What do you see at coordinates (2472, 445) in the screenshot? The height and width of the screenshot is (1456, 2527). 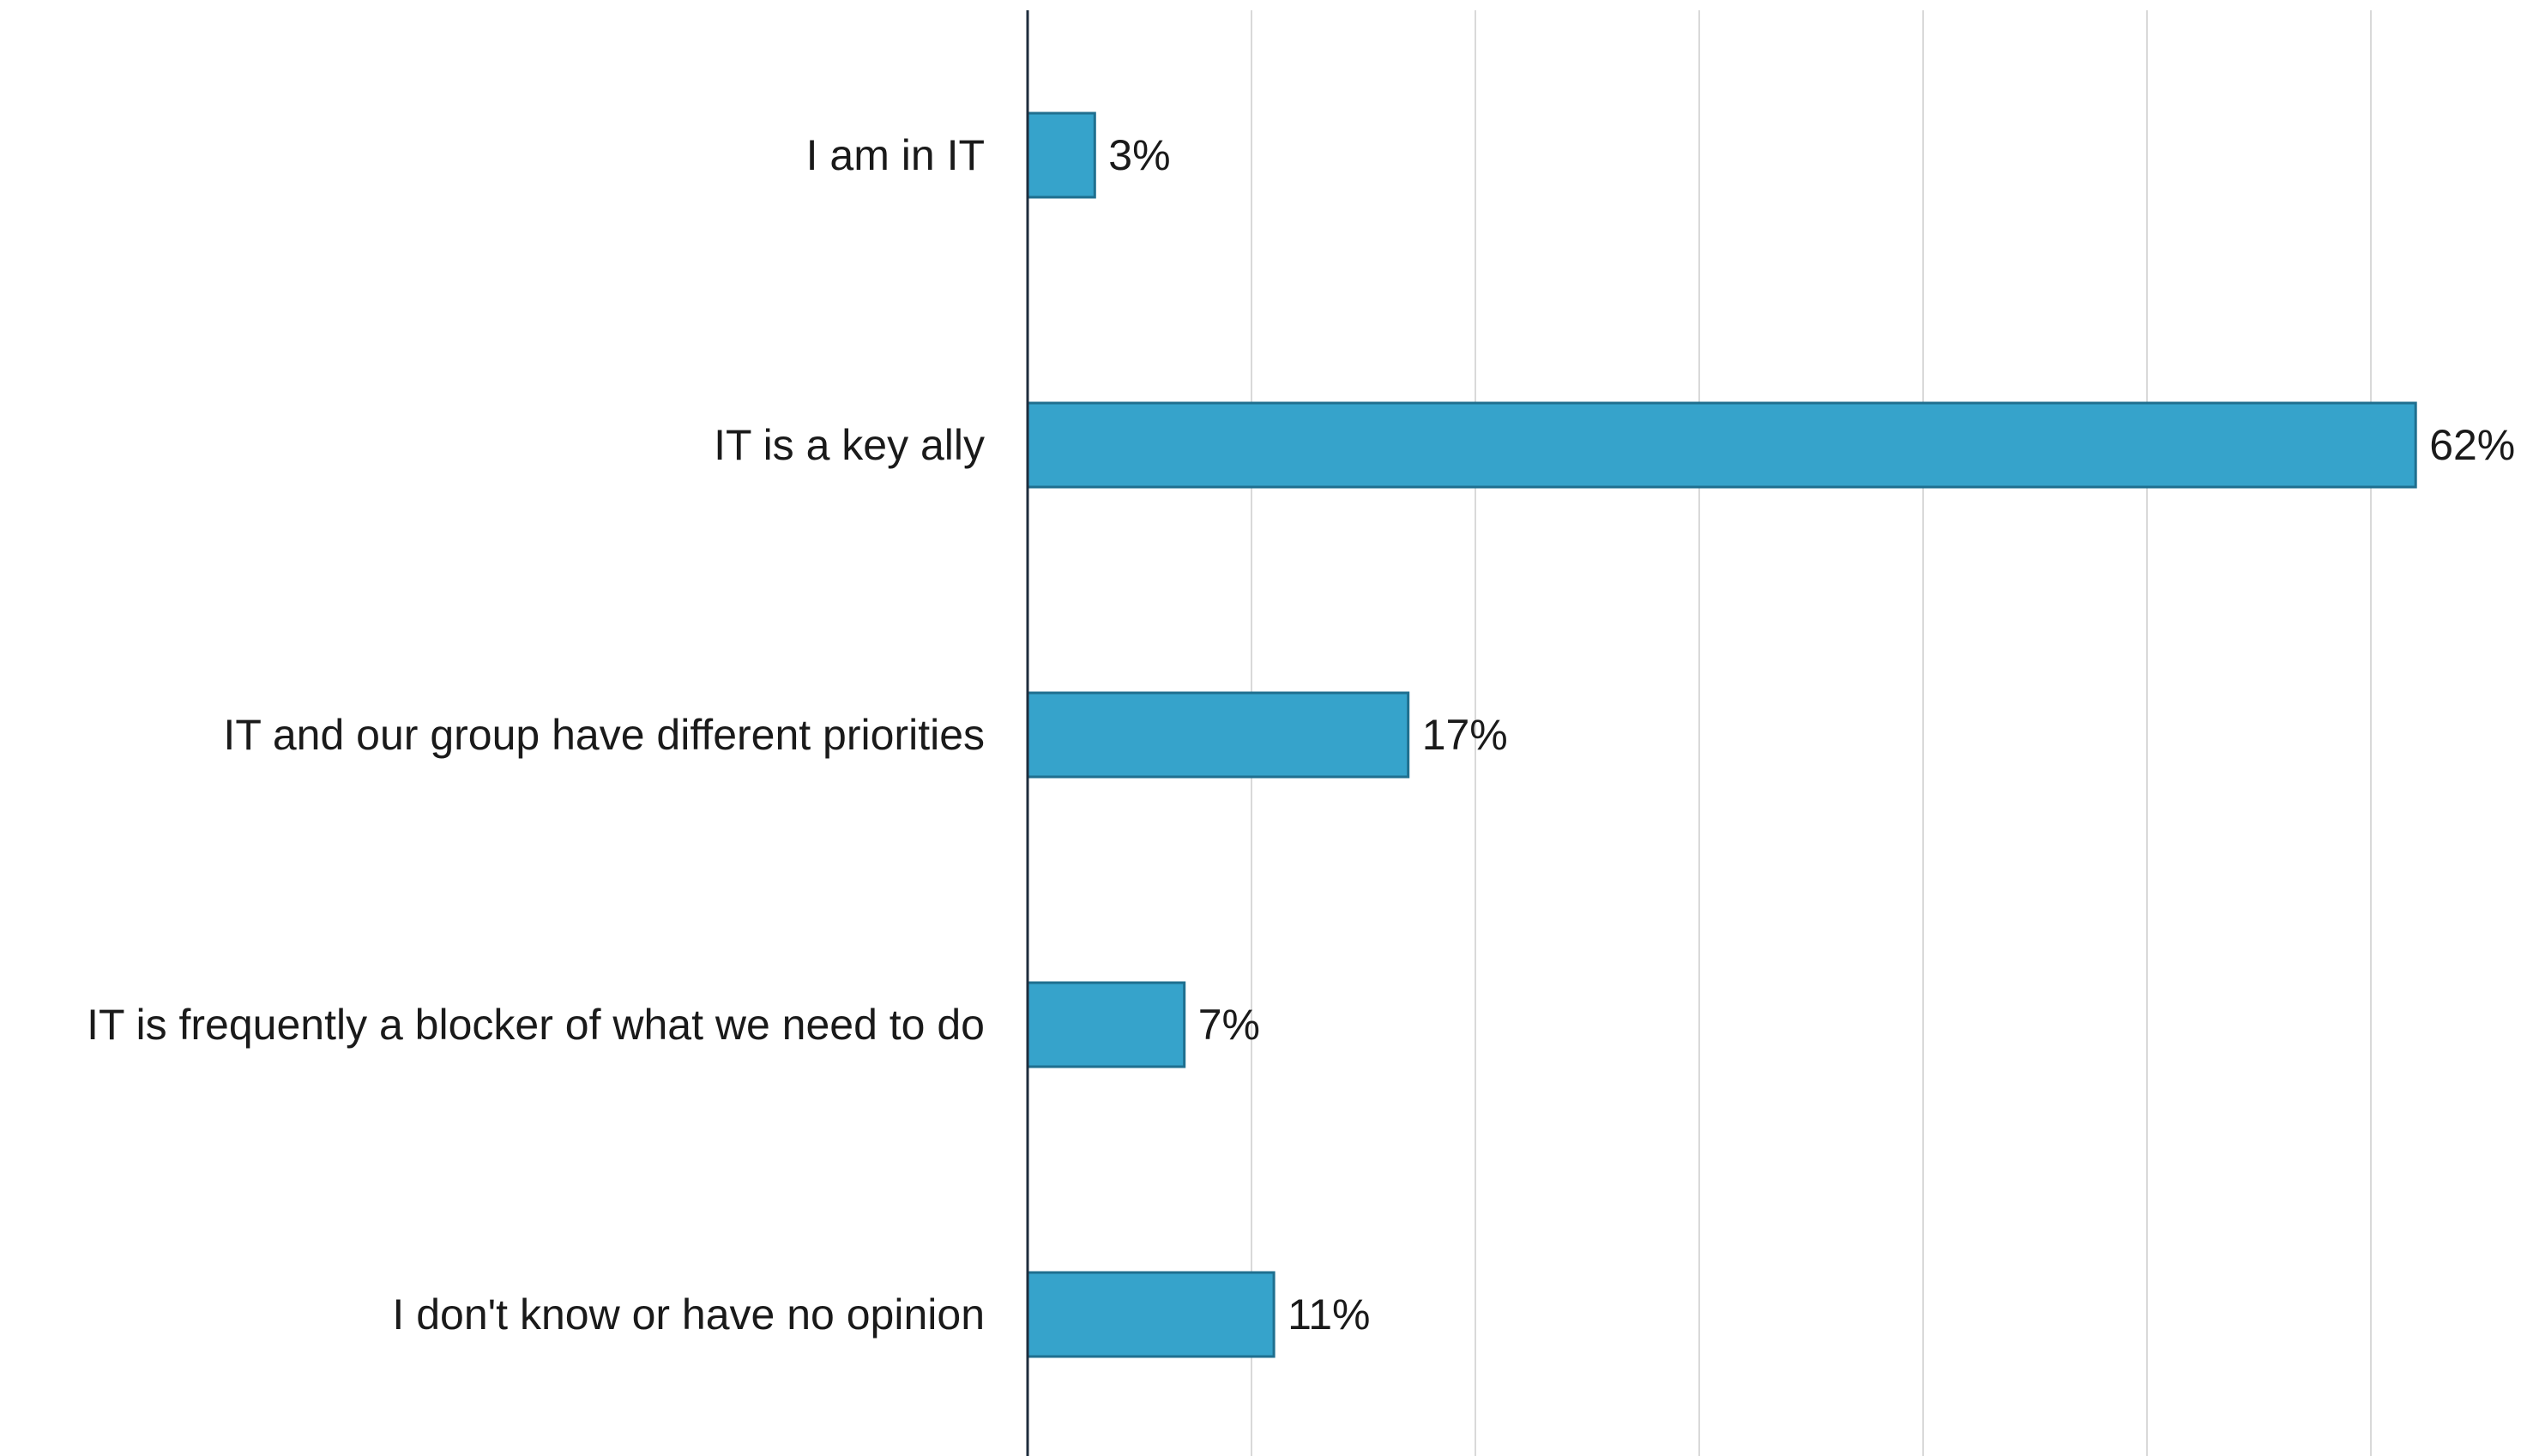 I see `data-label: 62%` at bounding box center [2472, 445].